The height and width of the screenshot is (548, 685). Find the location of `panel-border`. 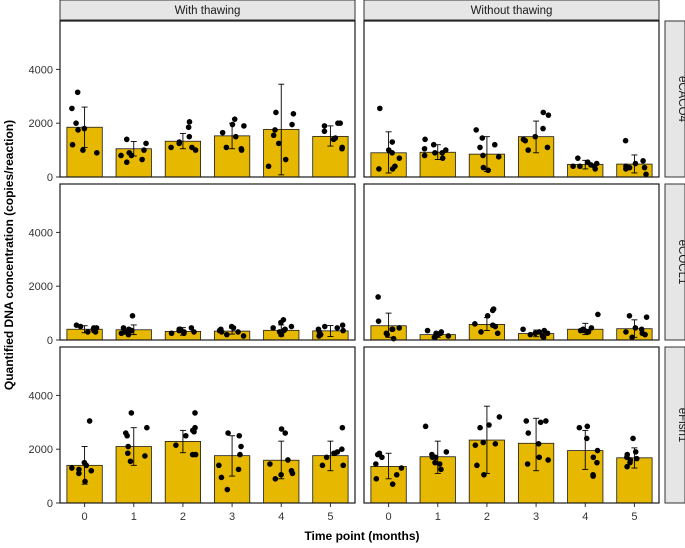

panel-border is located at coordinates (511, 262).